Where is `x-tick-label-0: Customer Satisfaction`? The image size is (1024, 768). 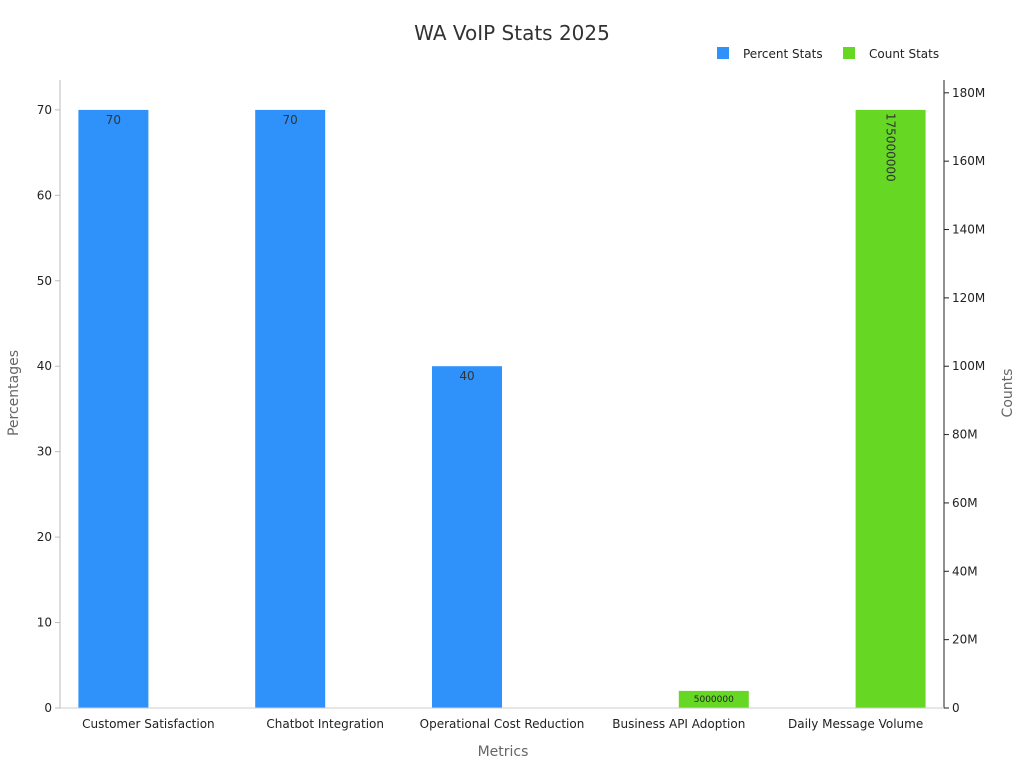 x-tick-label-0: Customer Satisfaction is located at coordinates (148, 724).